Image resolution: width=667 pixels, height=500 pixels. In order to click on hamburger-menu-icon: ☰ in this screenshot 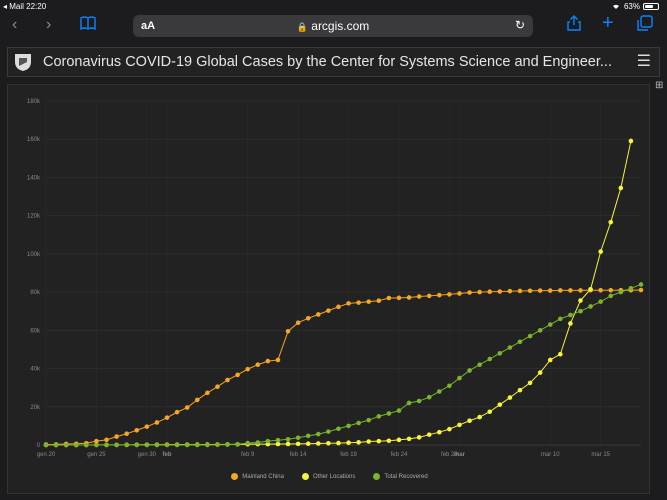, I will do `click(643, 61)`.